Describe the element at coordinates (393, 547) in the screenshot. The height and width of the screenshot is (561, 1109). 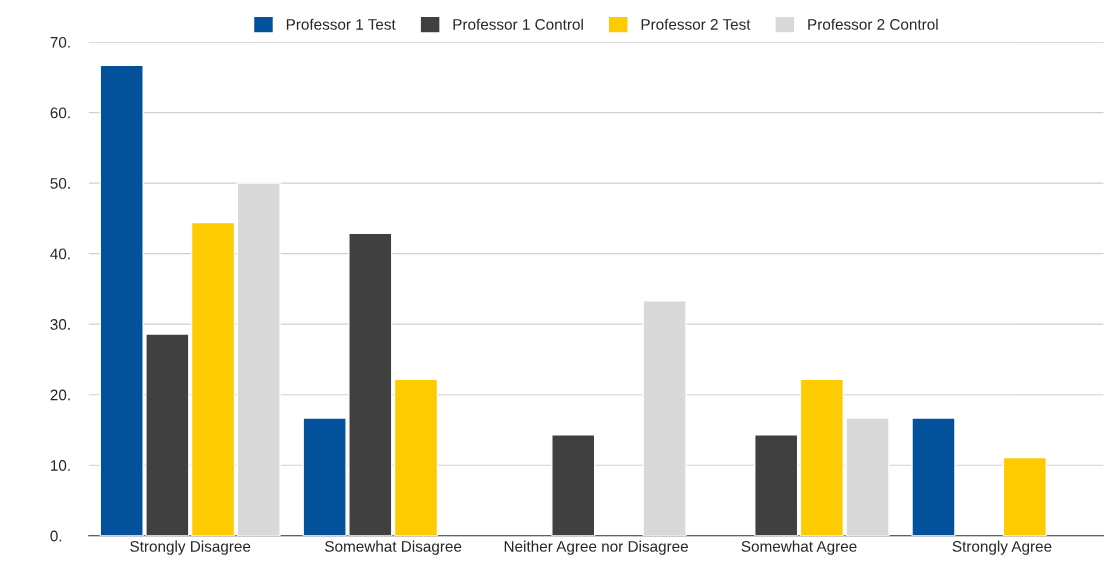
I see `x-tick-label: Somewhat Disagree` at that location.